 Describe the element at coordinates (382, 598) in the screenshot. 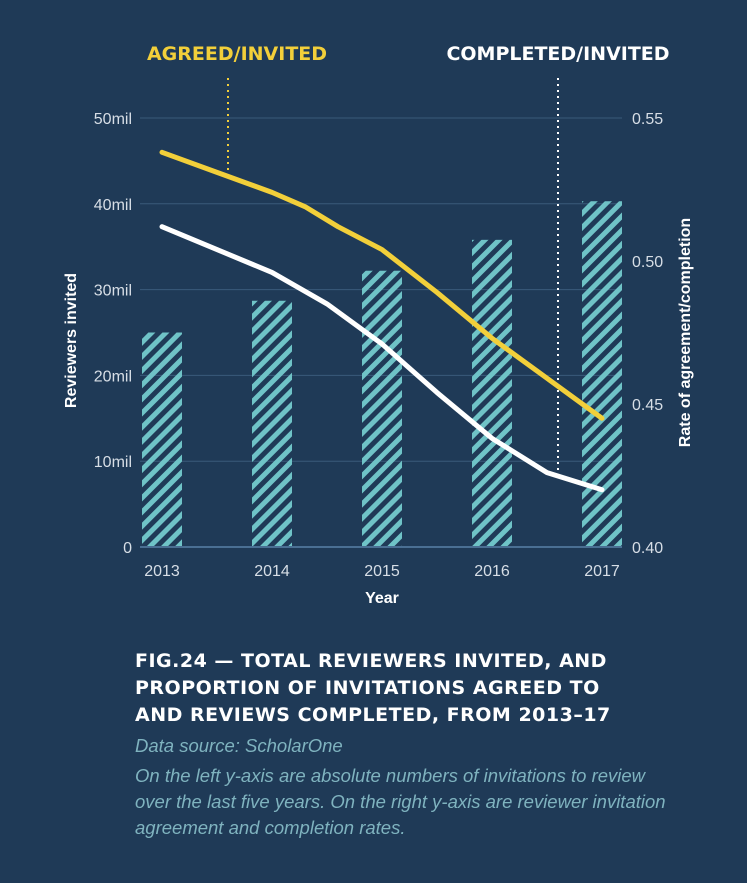

I see `x-axis-label: Year` at that location.